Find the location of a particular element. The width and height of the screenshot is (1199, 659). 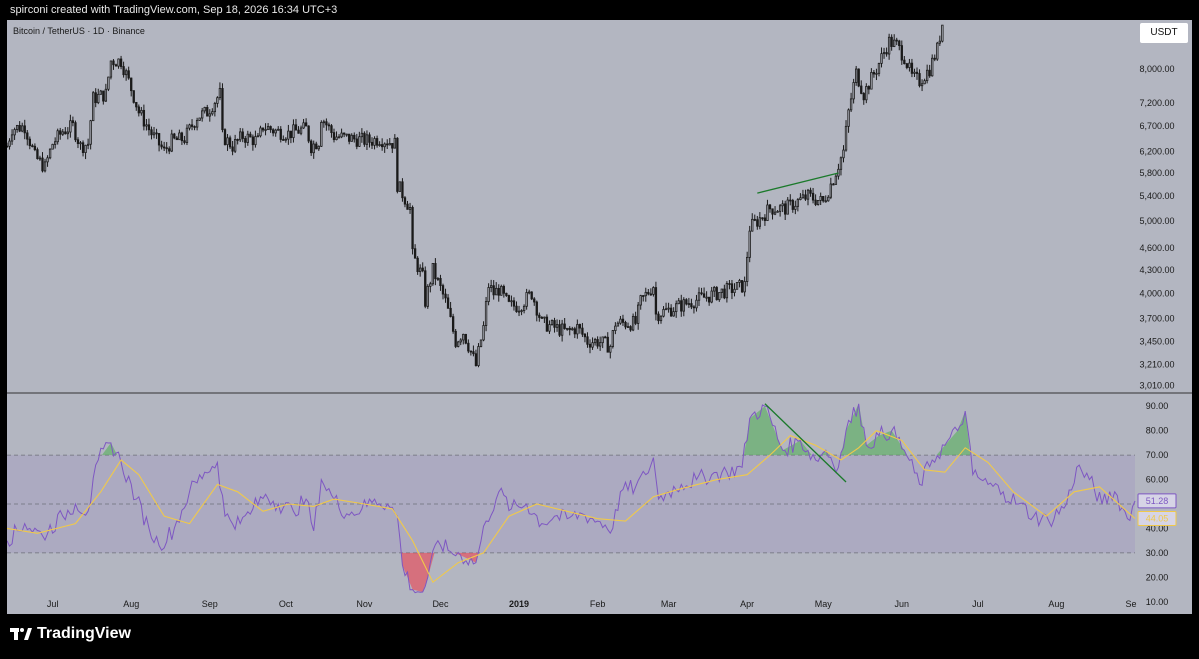

rsi-axis-label: 70.00 is located at coordinates (1157, 455).